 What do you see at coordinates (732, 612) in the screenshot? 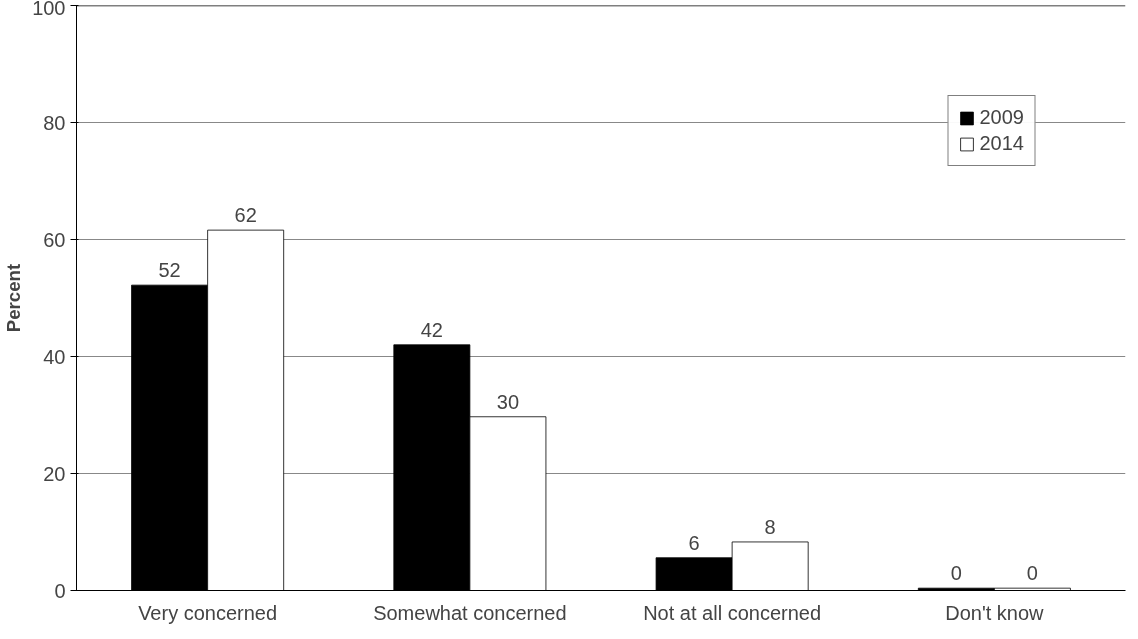
I see `x-tick-label: Not at all concerned` at bounding box center [732, 612].